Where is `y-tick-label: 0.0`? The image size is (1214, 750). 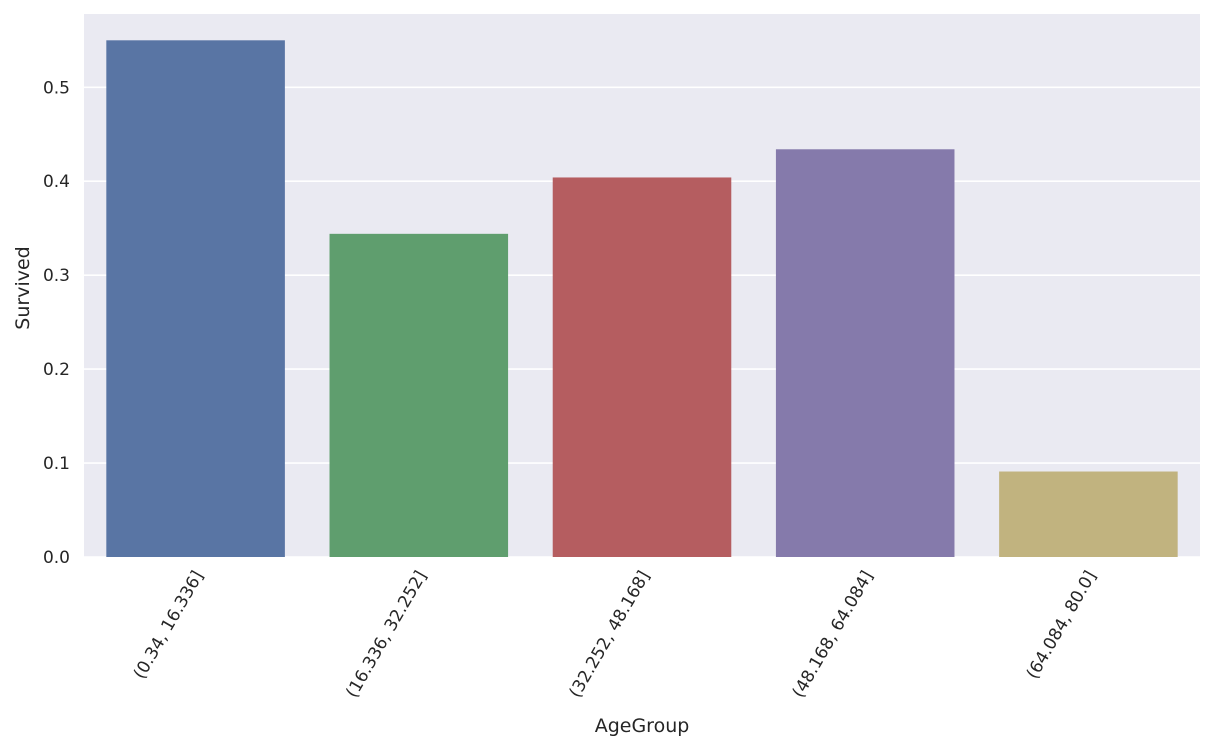 y-tick-label: 0.0 is located at coordinates (56, 558).